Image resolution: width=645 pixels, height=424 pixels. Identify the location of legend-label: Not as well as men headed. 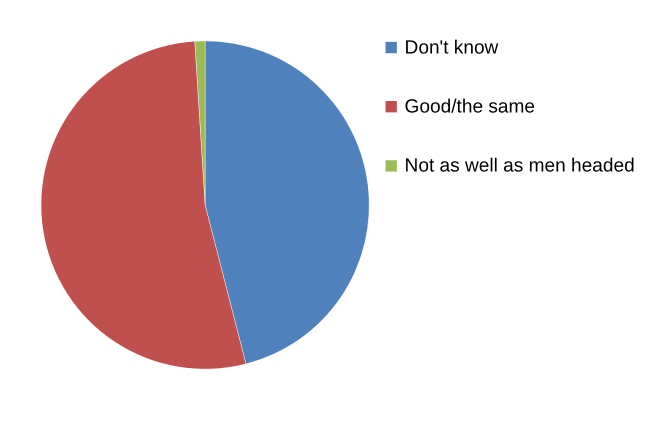
(519, 166).